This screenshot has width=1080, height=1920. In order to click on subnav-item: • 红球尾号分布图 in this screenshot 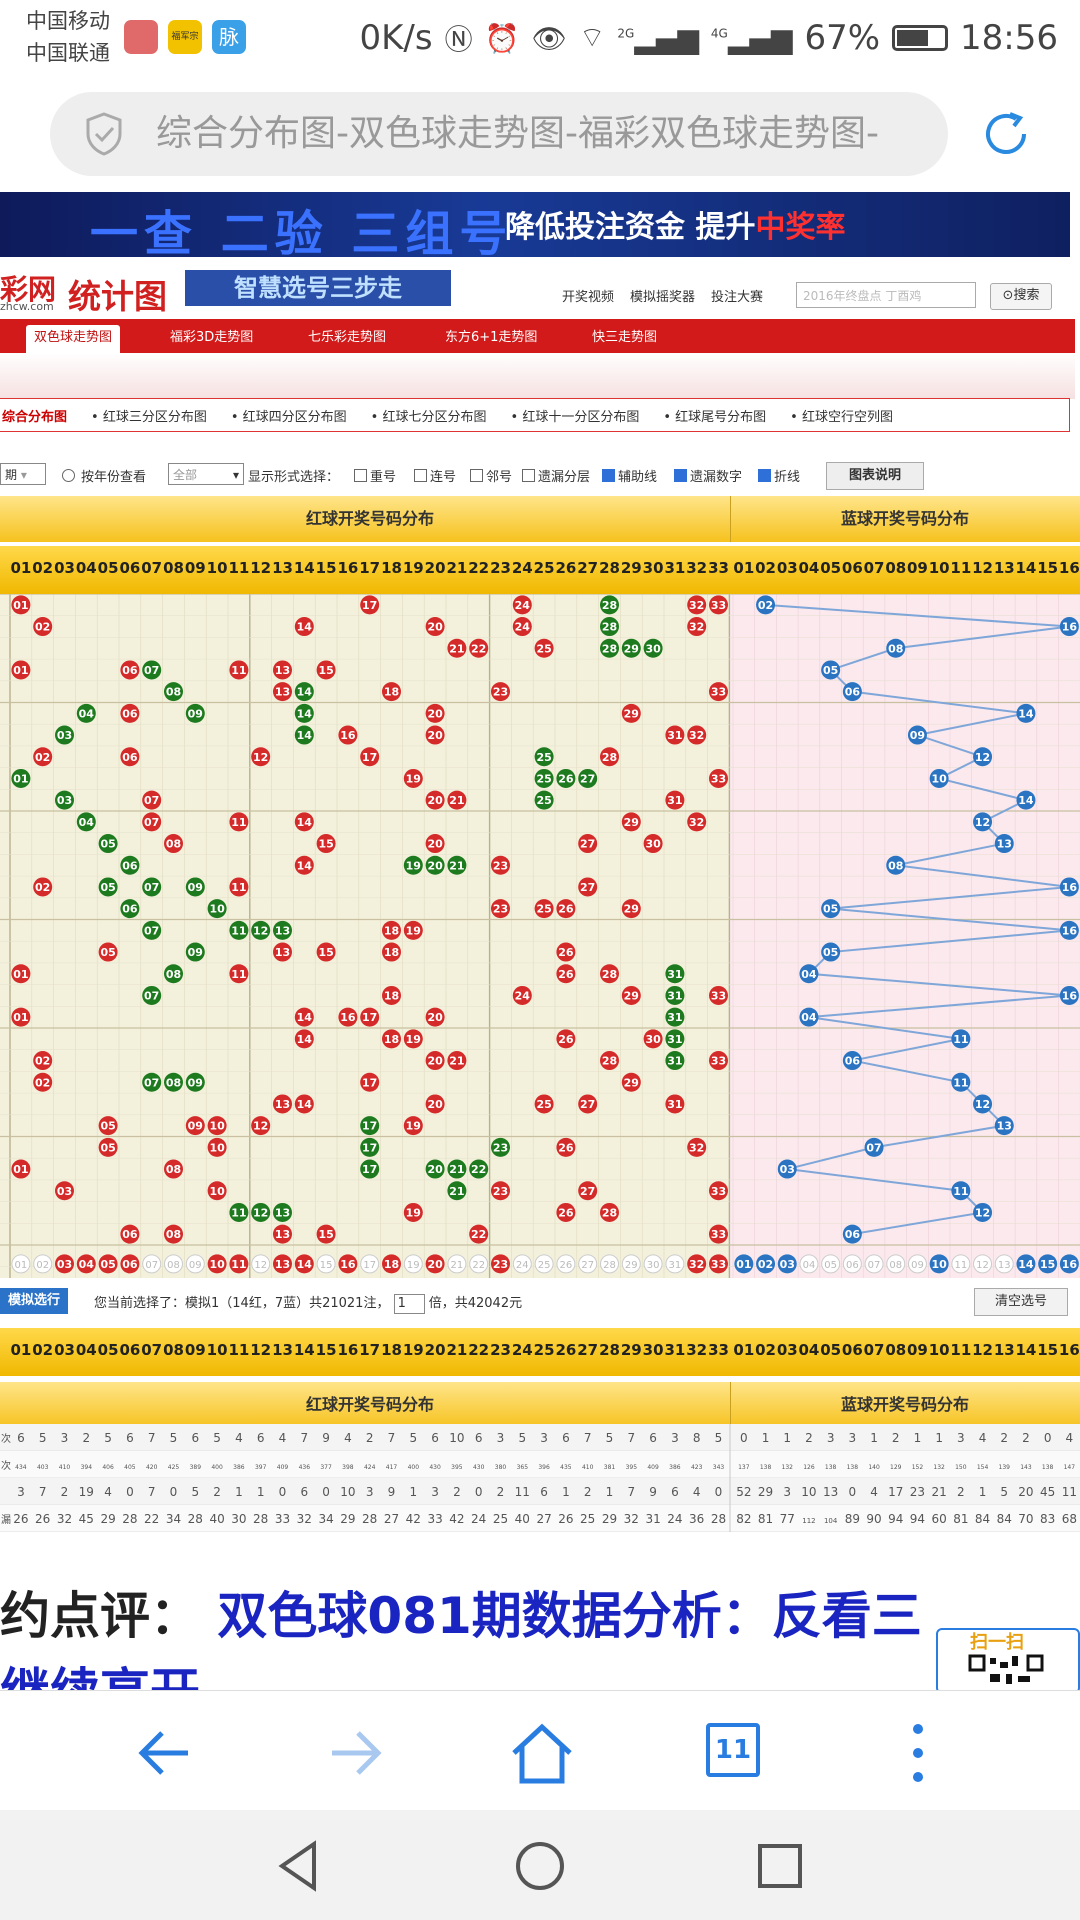, I will do `click(715, 417)`.